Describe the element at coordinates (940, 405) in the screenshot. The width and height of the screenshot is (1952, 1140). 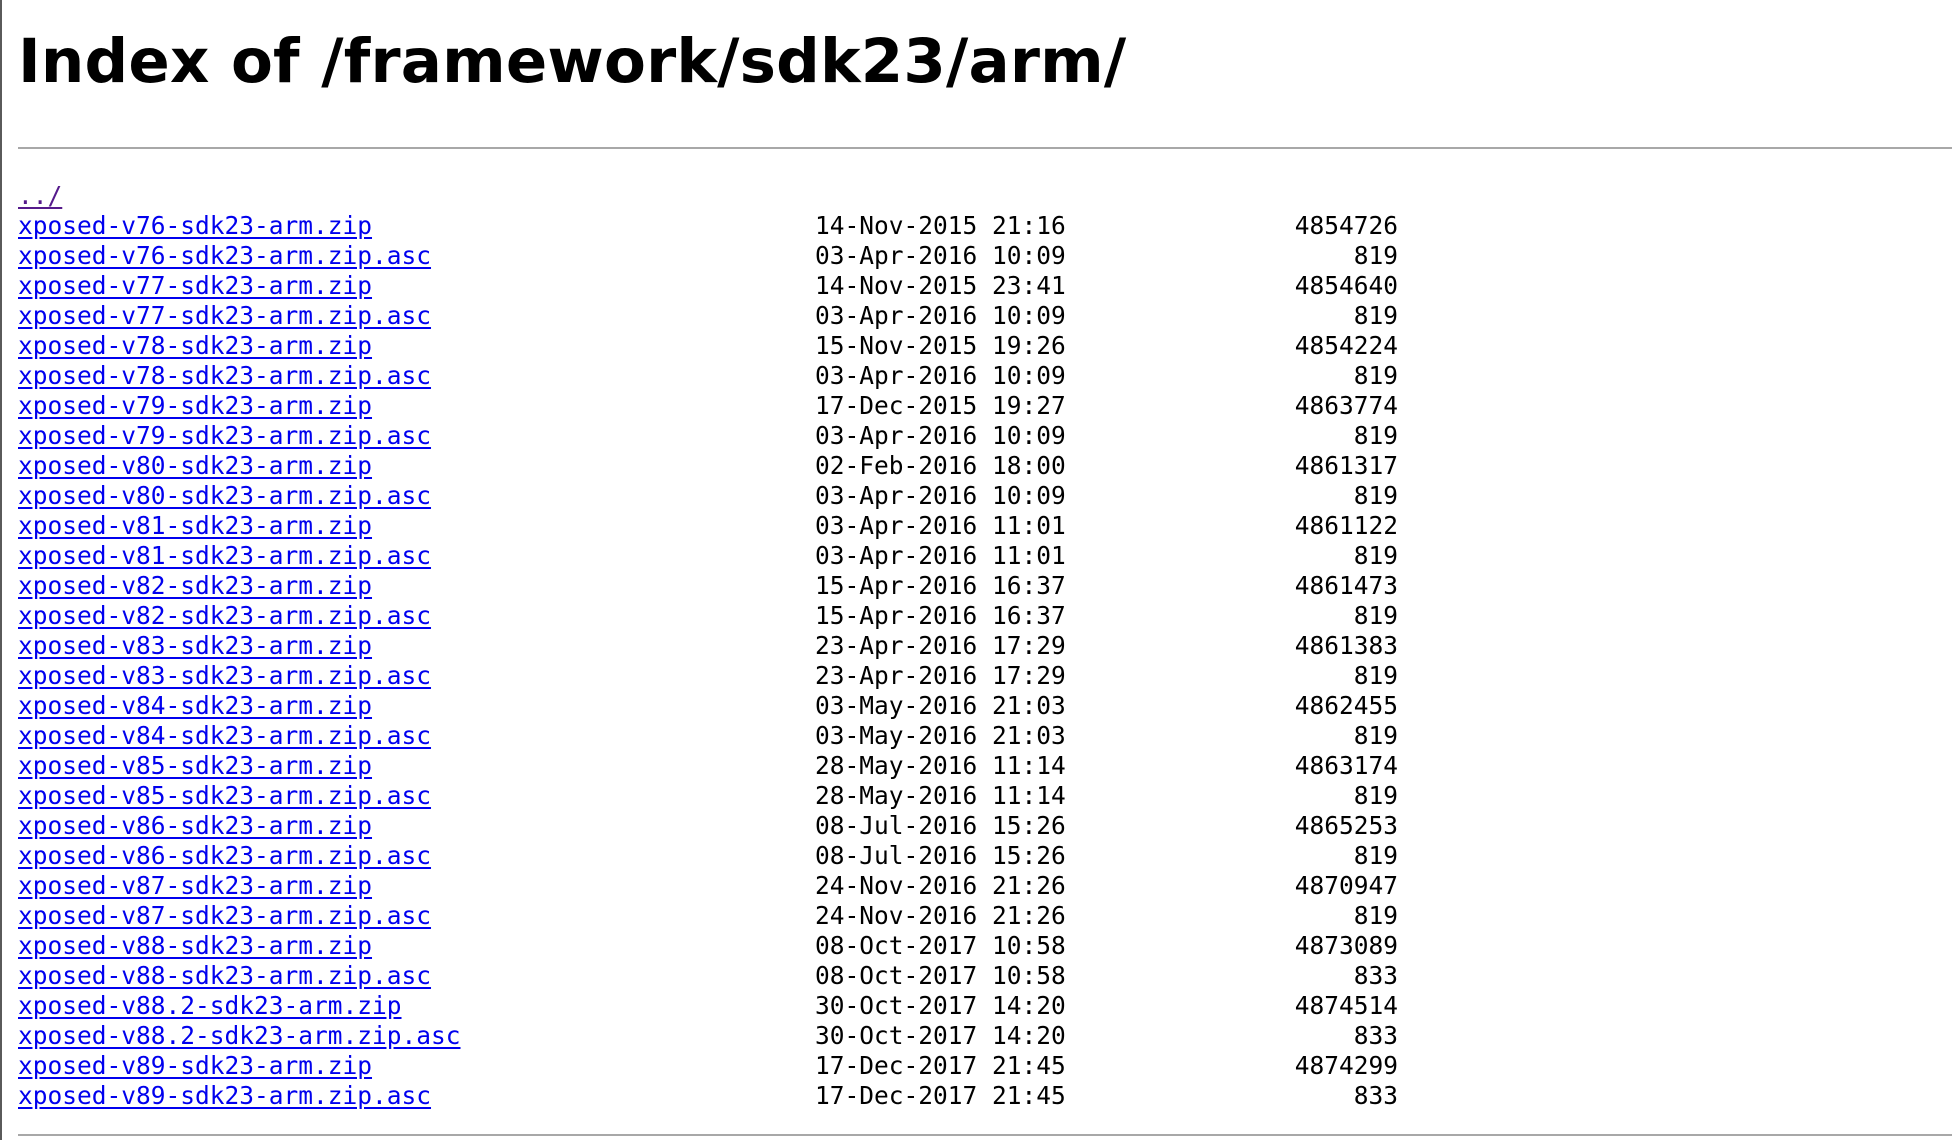
I see `file-date: 17-Dec-2015 19:27` at that location.